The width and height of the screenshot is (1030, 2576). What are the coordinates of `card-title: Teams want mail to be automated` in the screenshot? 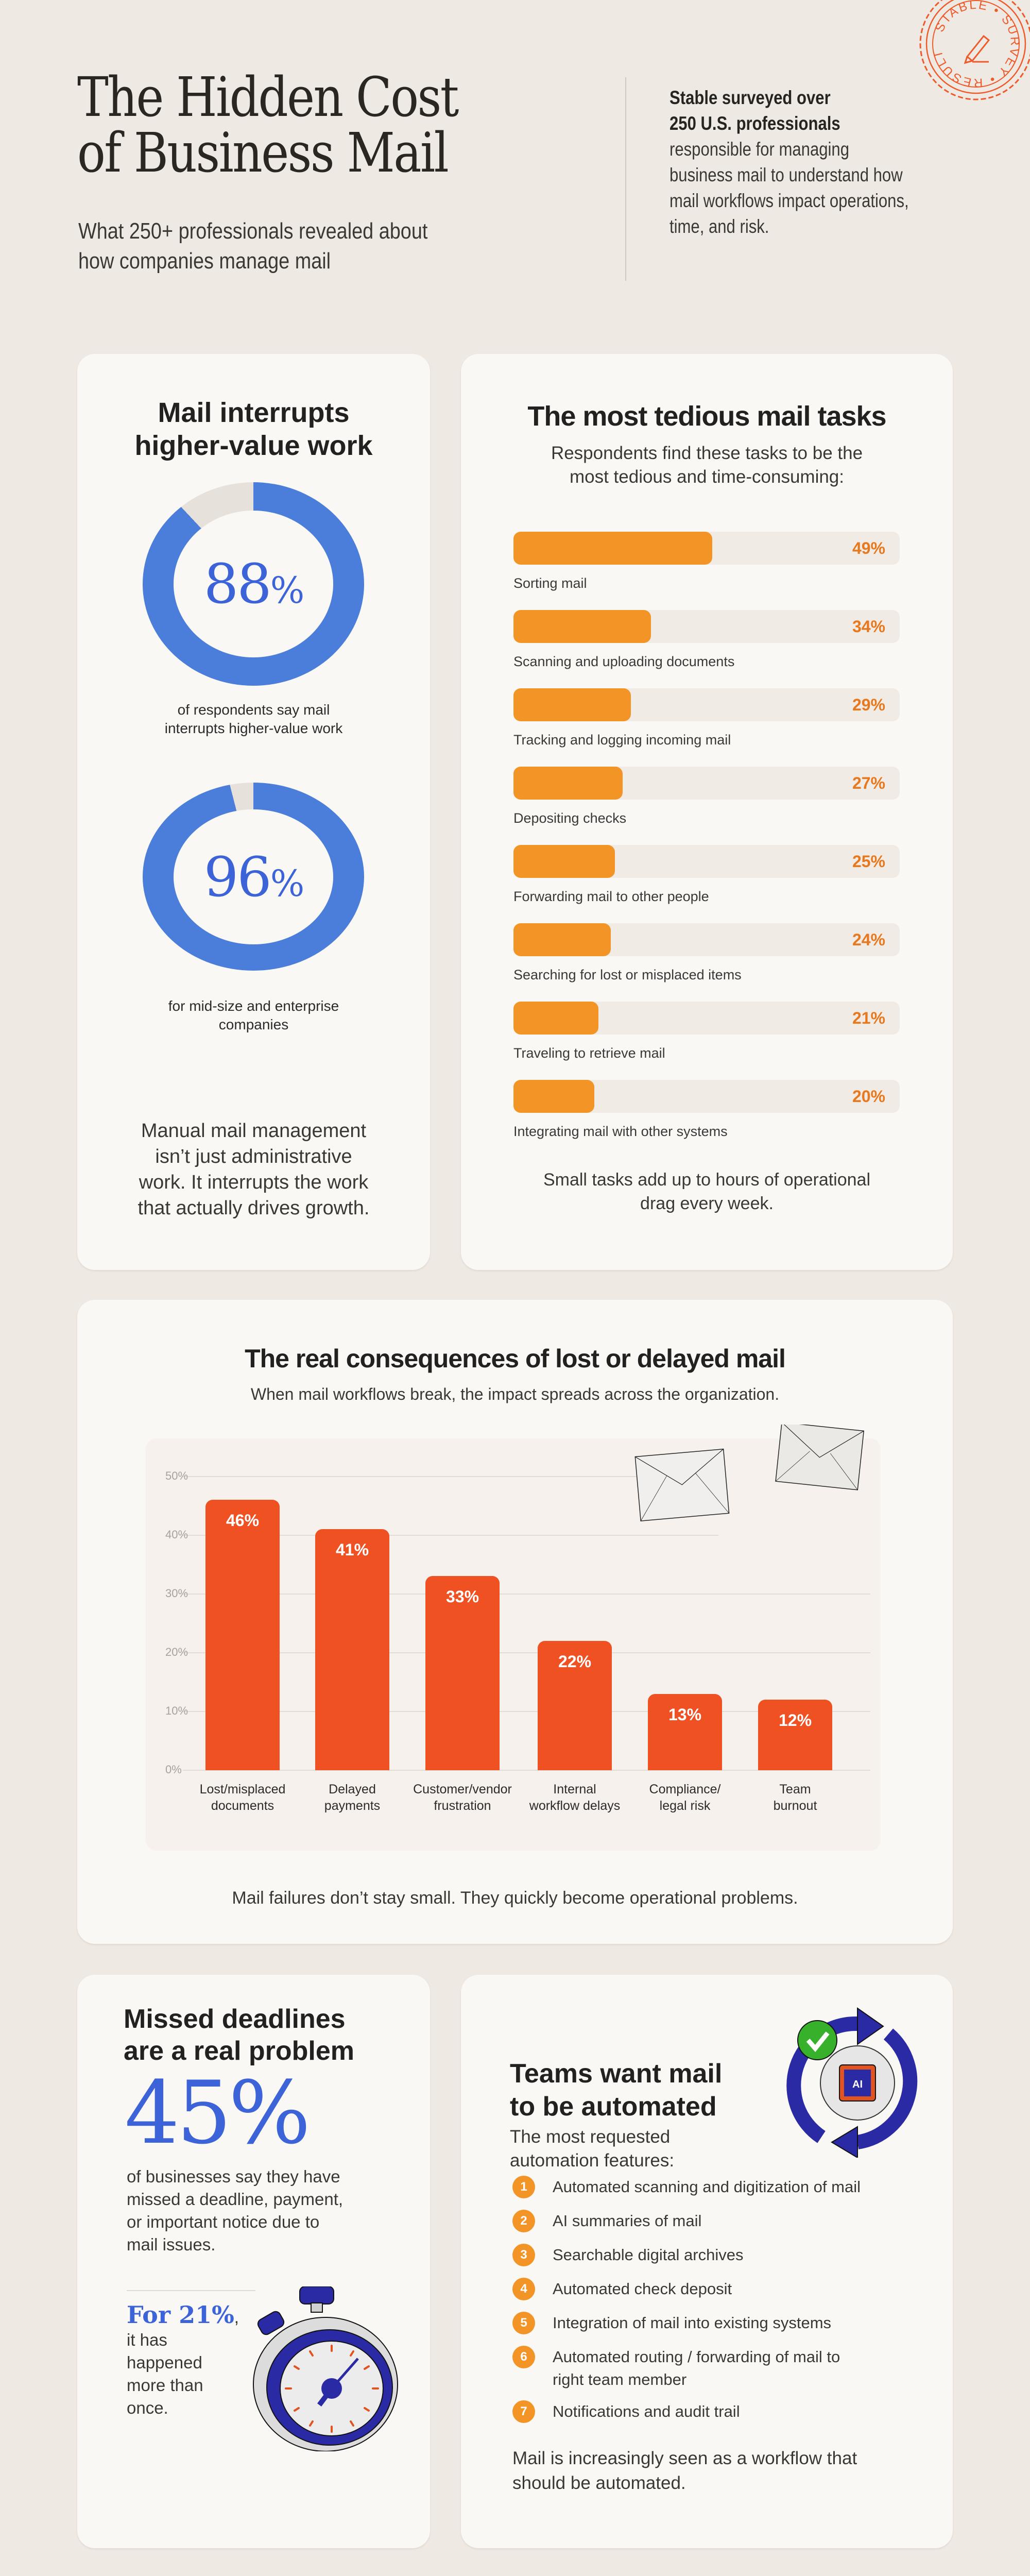 It's located at (616, 2090).